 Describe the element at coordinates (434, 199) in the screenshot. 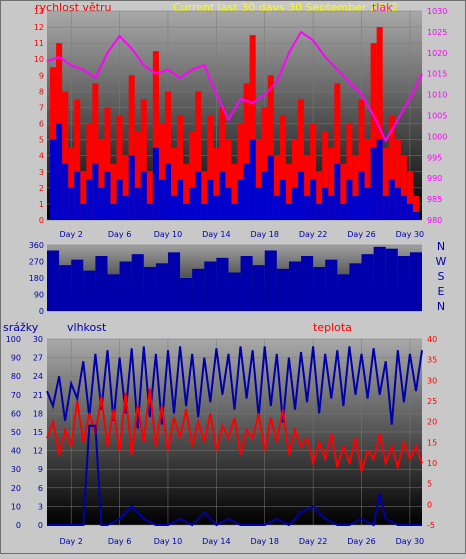

I see `pressure-y-tick-label: 985` at that location.